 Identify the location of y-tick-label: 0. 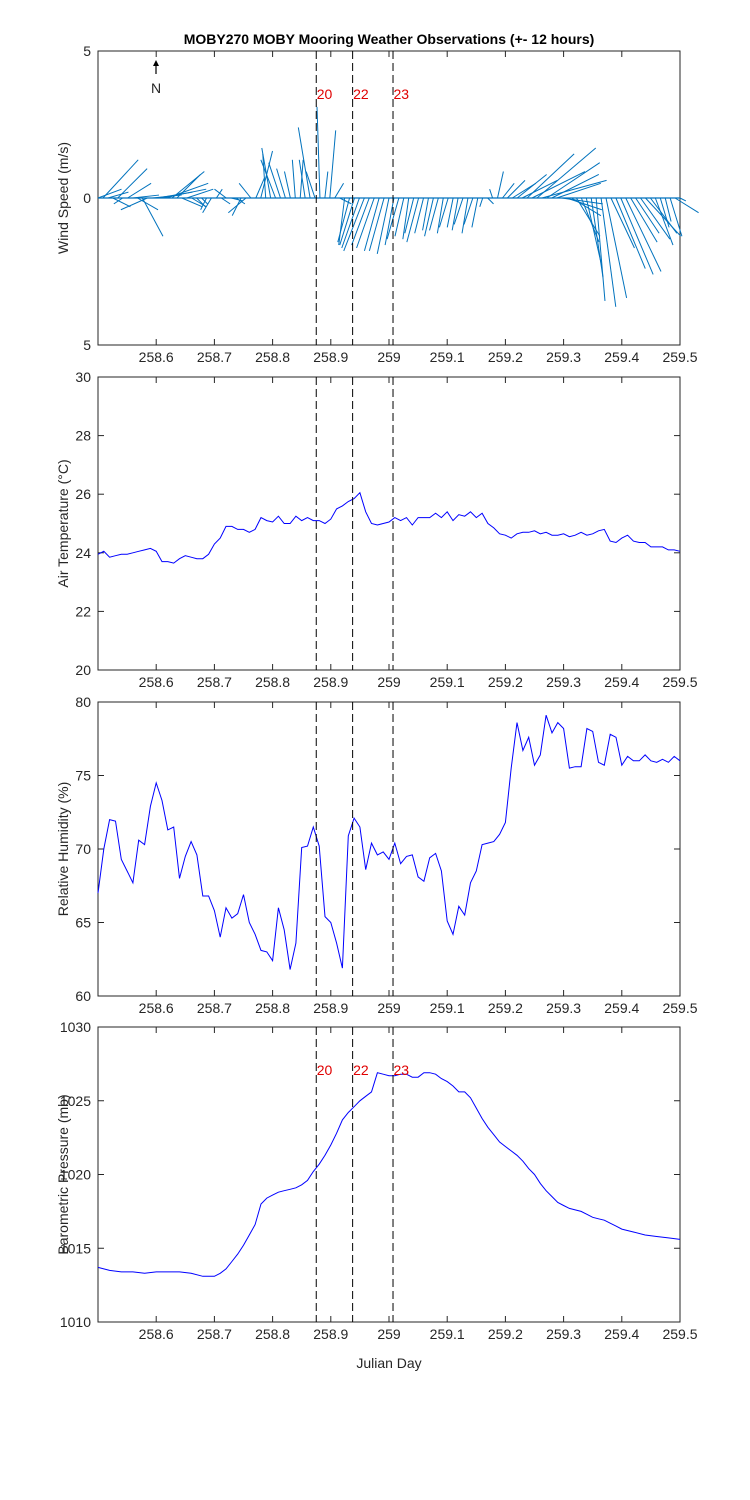
(87, 198).